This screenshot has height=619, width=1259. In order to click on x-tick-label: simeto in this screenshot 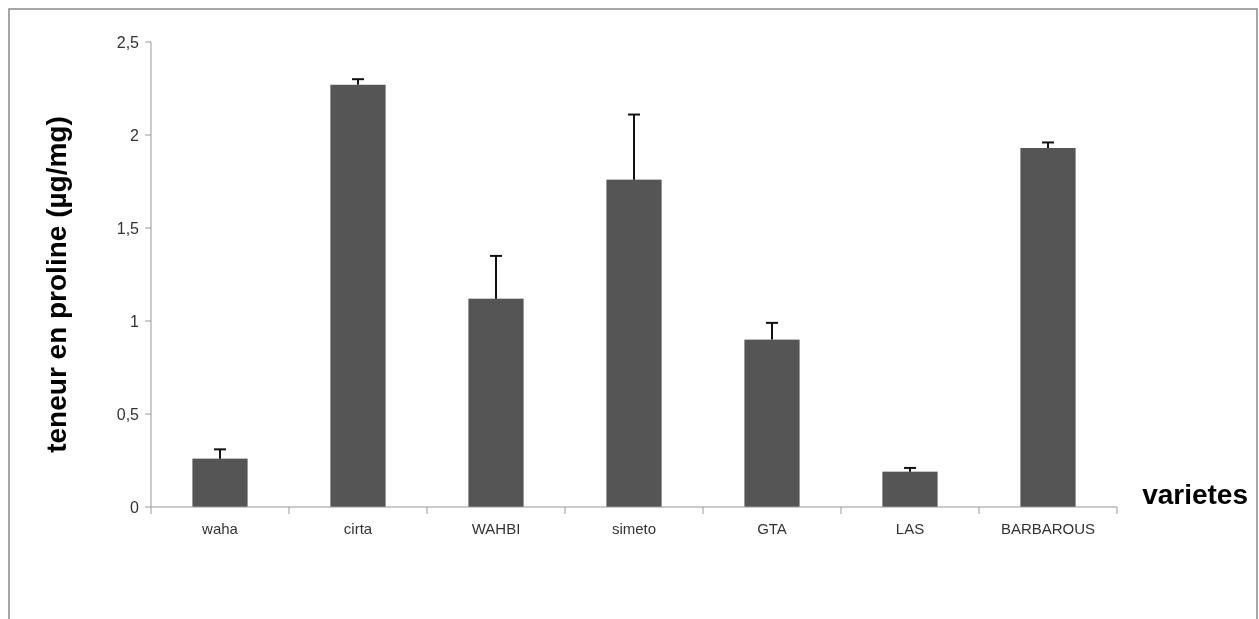, I will do `click(634, 528)`.